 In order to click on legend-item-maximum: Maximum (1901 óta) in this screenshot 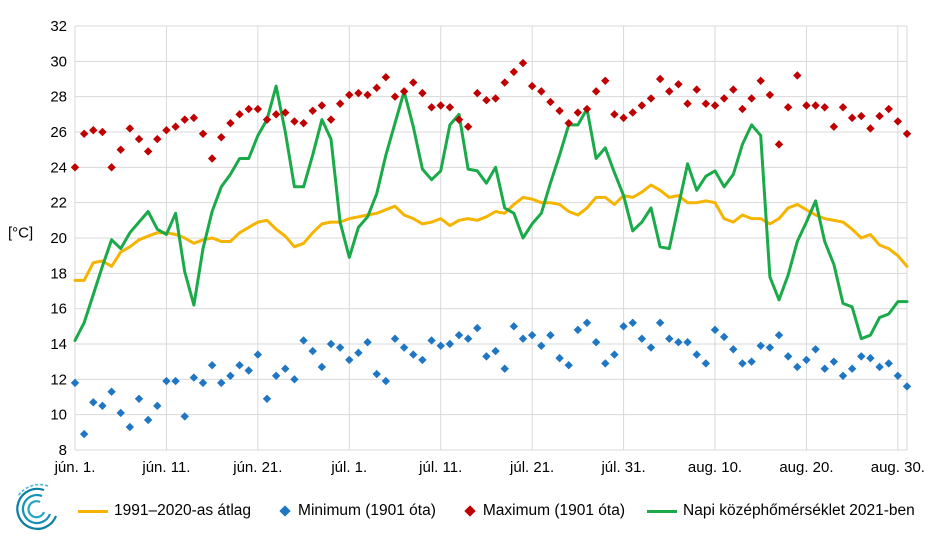, I will do `click(541, 511)`.